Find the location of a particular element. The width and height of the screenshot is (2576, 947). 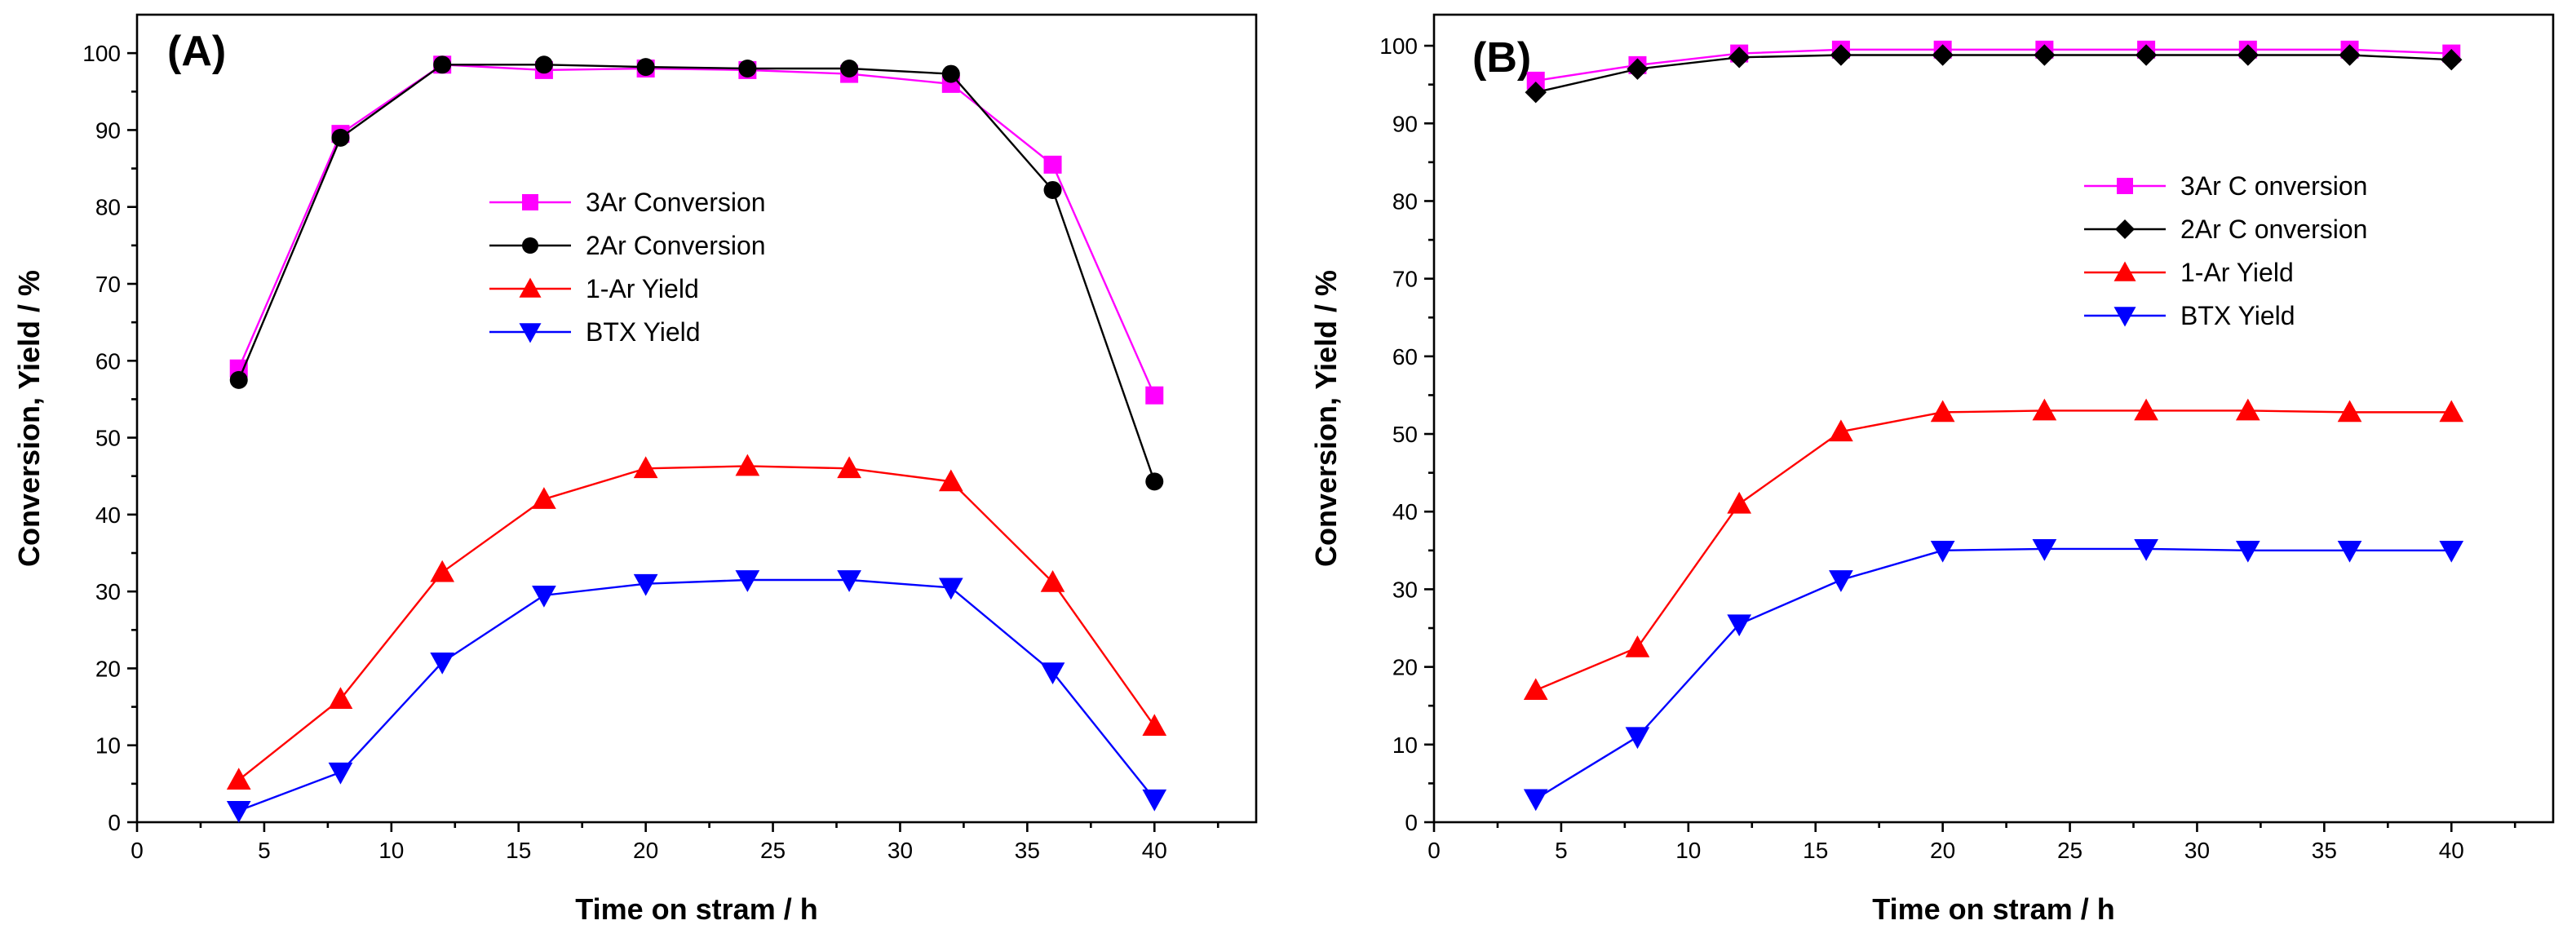

y-tick-label: 80 is located at coordinates (108, 207).